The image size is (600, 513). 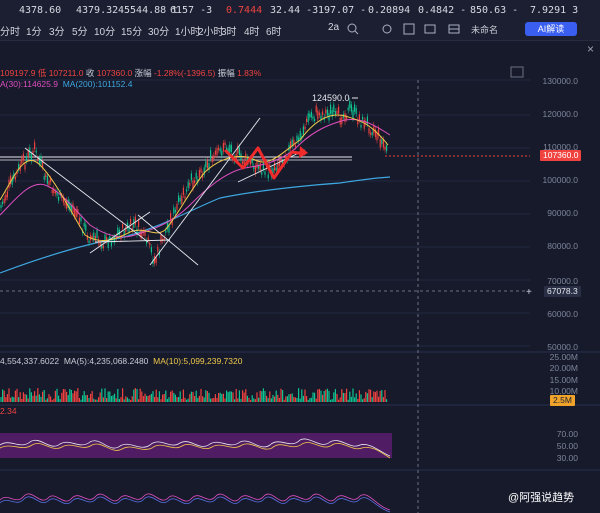 What do you see at coordinates (294, 10) in the screenshot?
I see `ticker-value: 32.44 -3` at bounding box center [294, 10].